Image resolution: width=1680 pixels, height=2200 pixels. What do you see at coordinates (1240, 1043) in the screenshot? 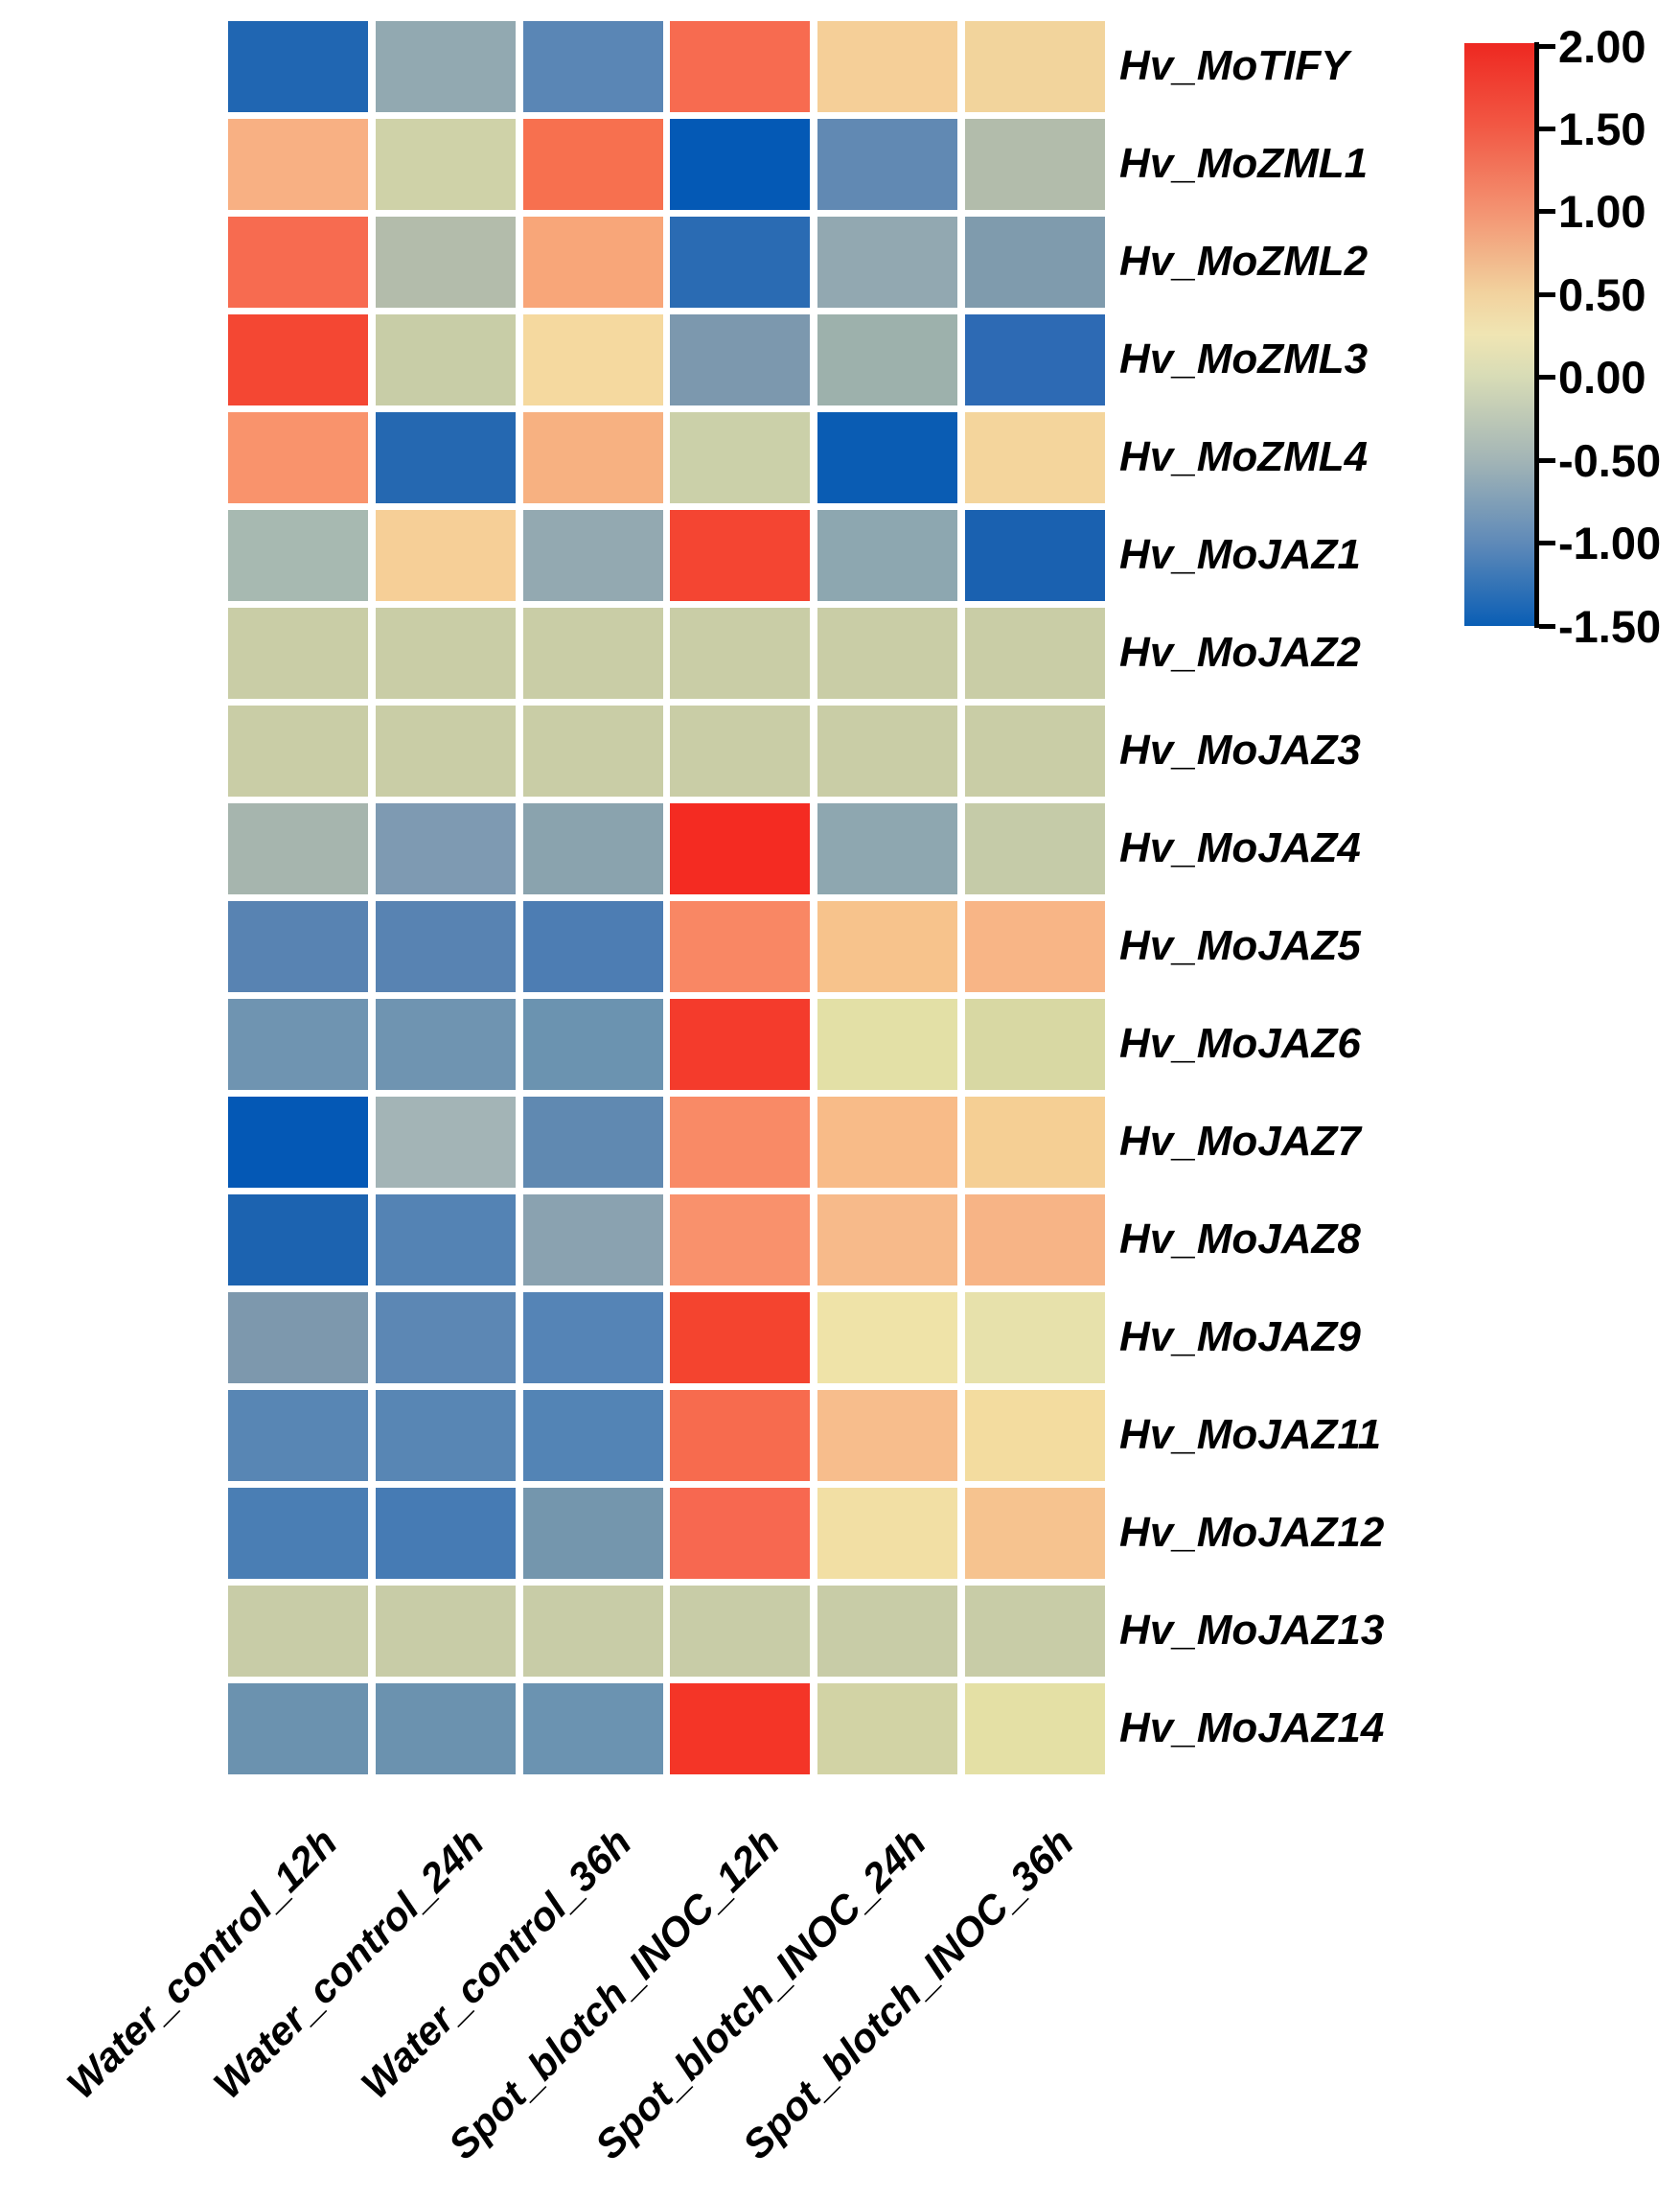
I see `row-label: Hv_MoJAZ6` at bounding box center [1240, 1043].